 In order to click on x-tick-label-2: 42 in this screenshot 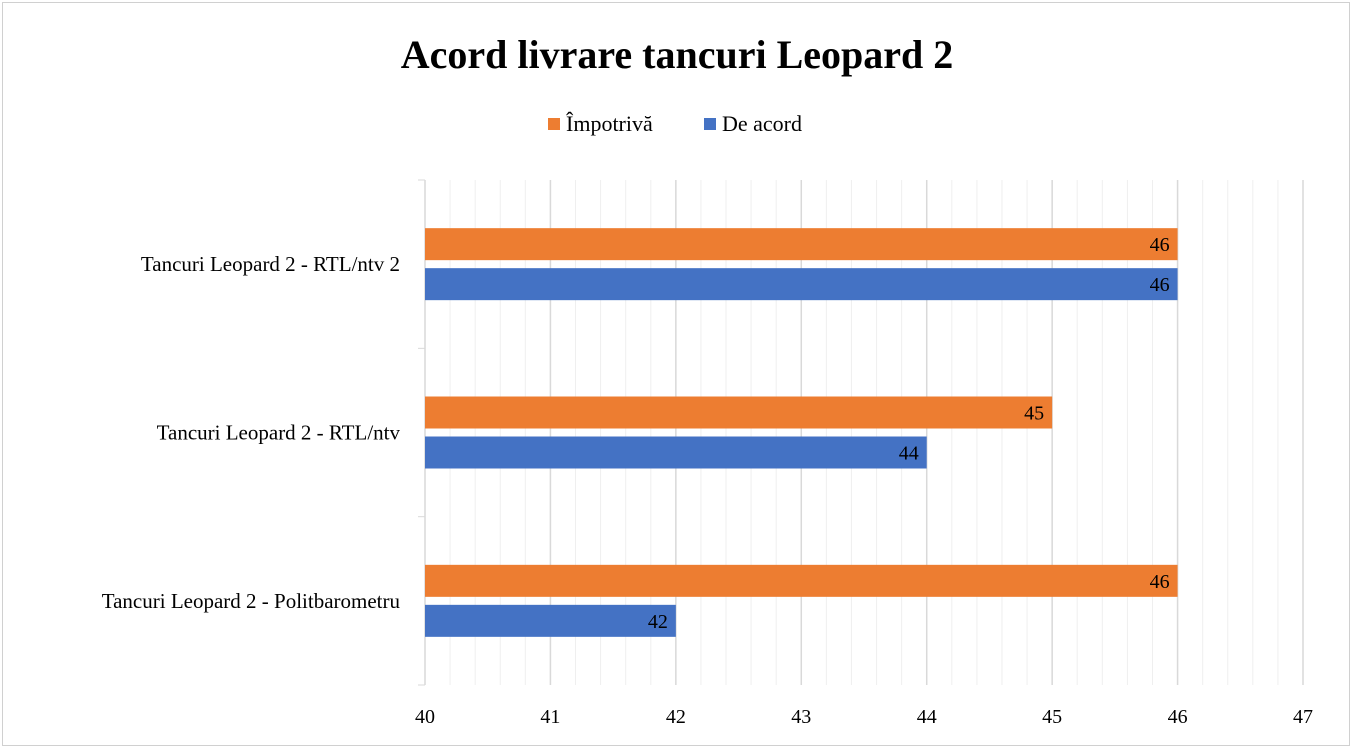, I will do `click(676, 717)`.